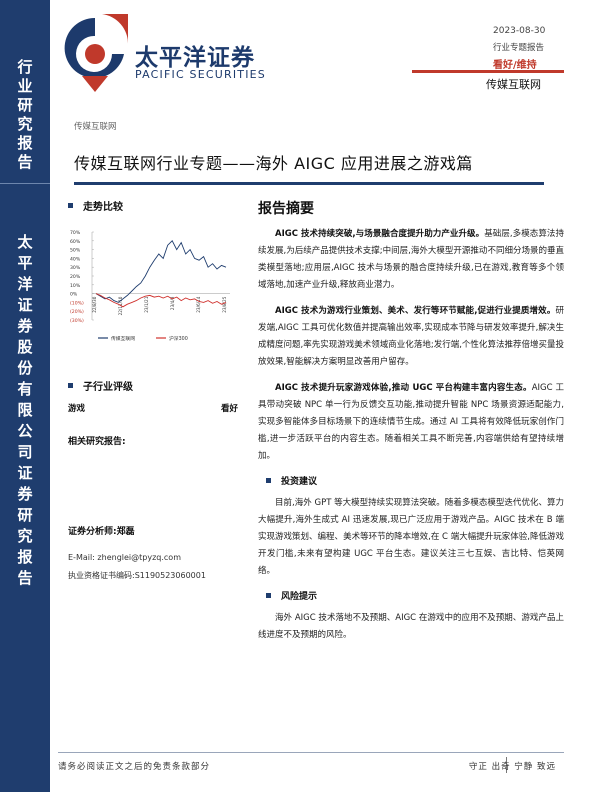  I want to click on sidebar-company-char: 究, so click(25, 536).